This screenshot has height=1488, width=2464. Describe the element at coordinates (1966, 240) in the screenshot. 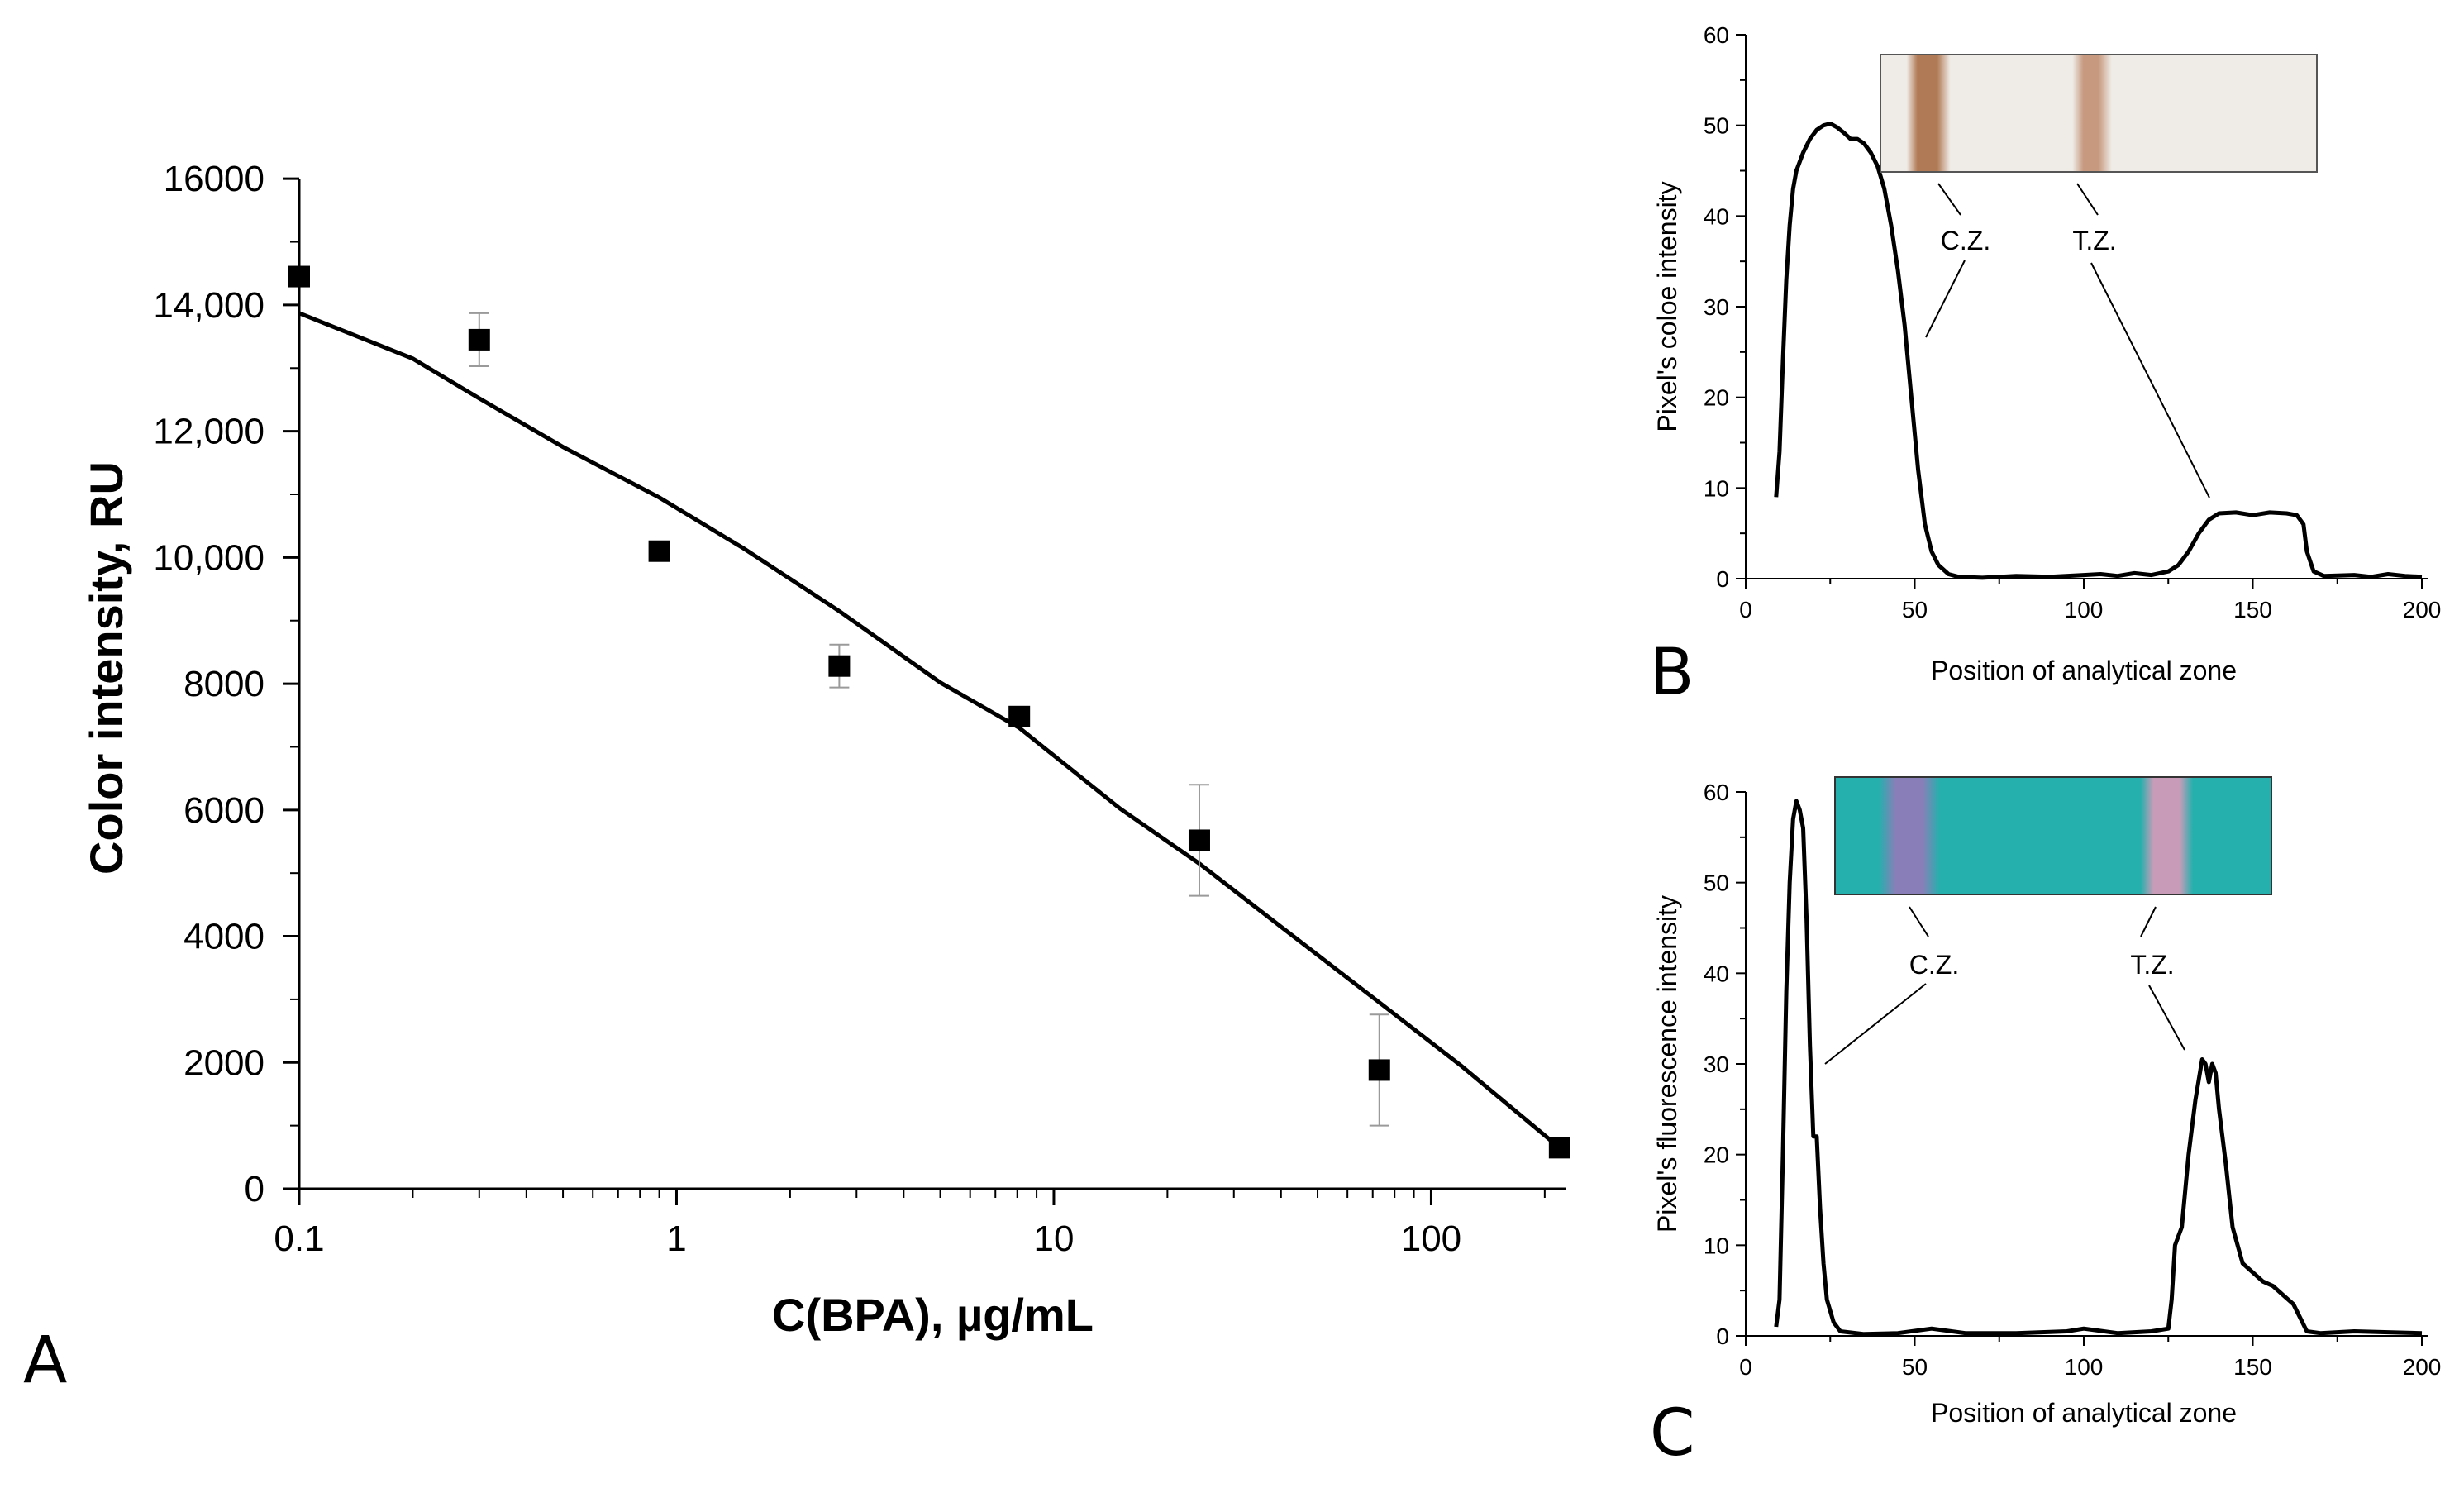

I see `panel-b-cz-annotation: C.Z.` at that location.